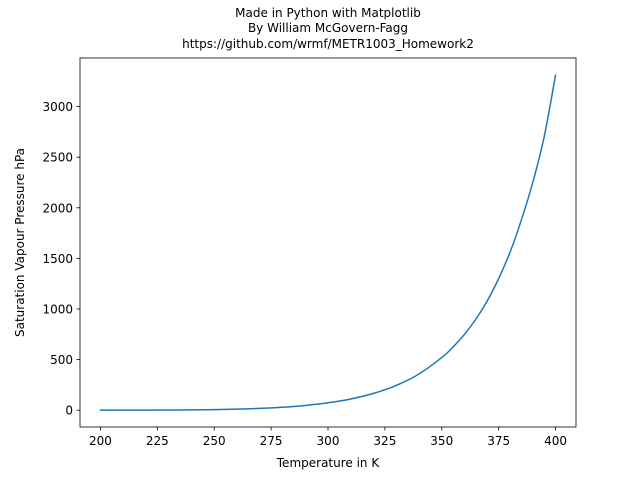  What do you see at coordinates (57, 208) in the screenshot?
I see `y-tick-label: 2000` at bounding box center [57, 208].